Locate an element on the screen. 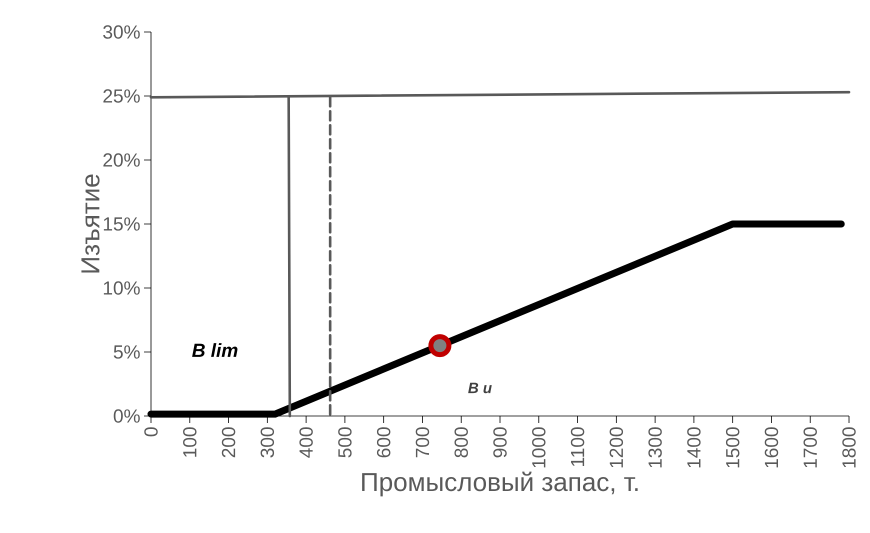  y-tick-label: 25% is located at coordinates (121, 96).